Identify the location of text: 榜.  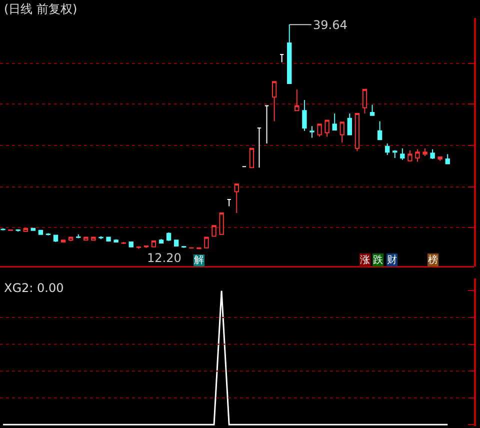
(433, 260).